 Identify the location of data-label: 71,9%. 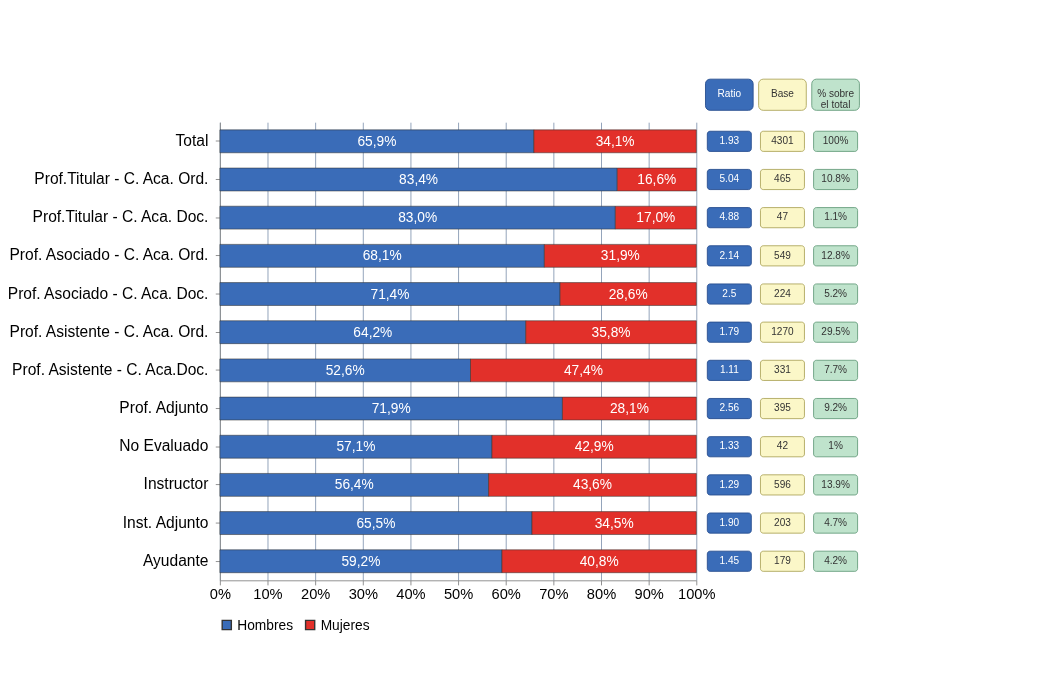
(391, 409).